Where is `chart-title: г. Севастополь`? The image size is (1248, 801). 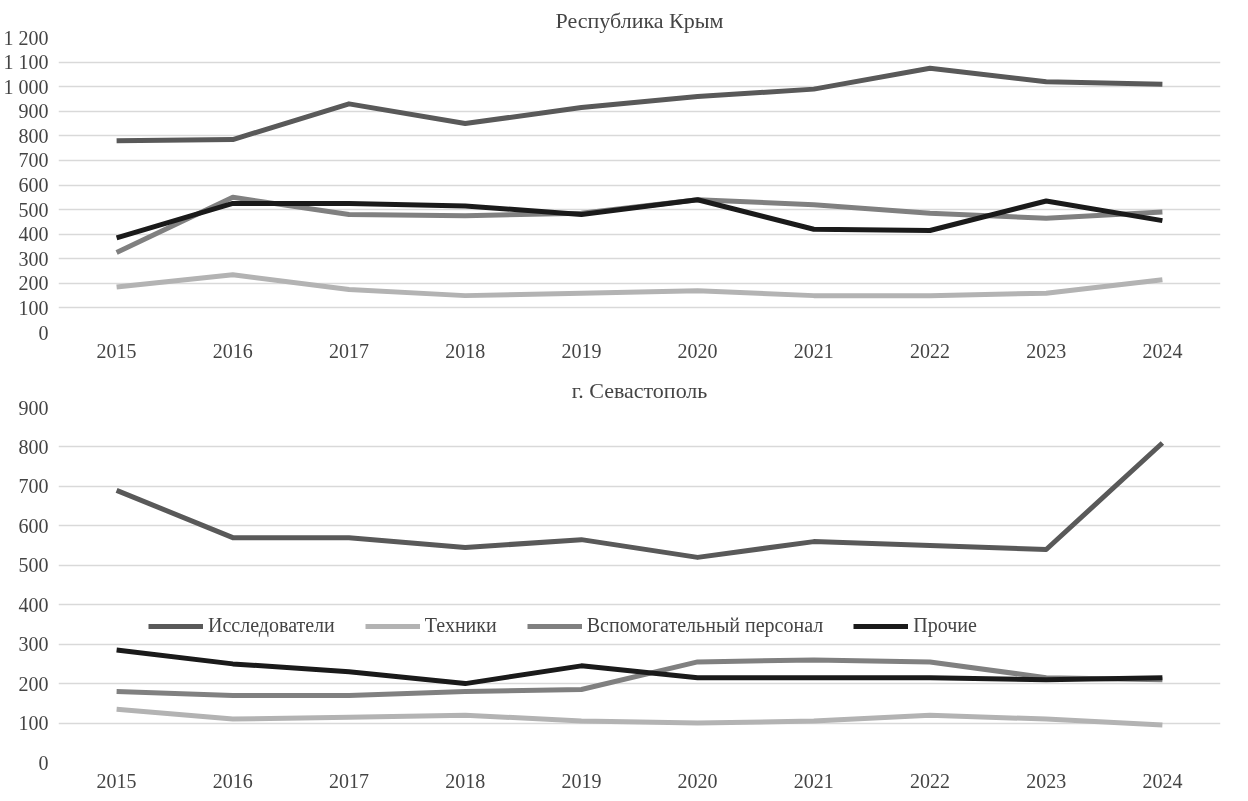 chart-title: г. Севастополь is located at coordinates (639, 390).